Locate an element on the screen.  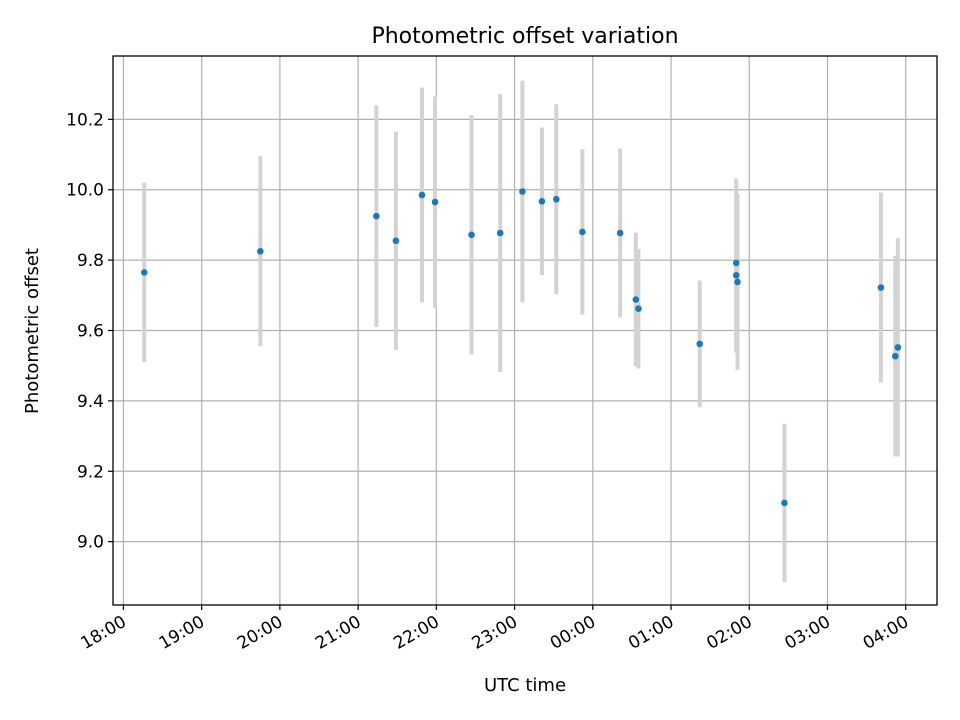
y-tick-label: 9.4 is located at coordinates (90, 402).